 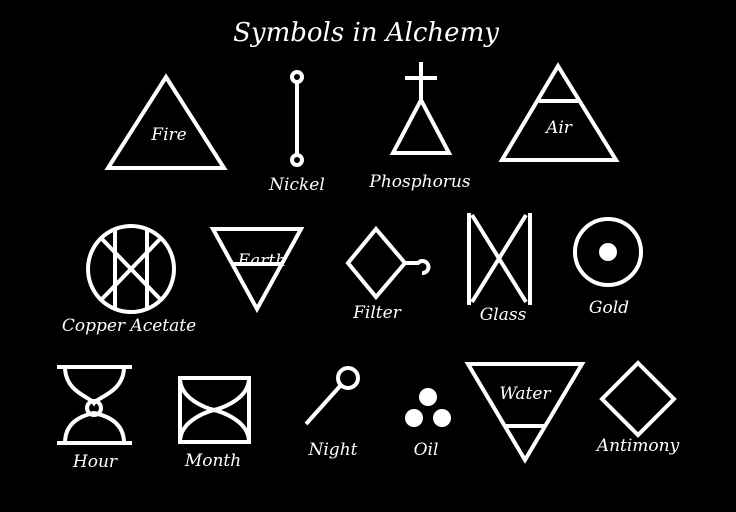 I want to click on antimony-diamond-icon, so click(x=638, y=399).